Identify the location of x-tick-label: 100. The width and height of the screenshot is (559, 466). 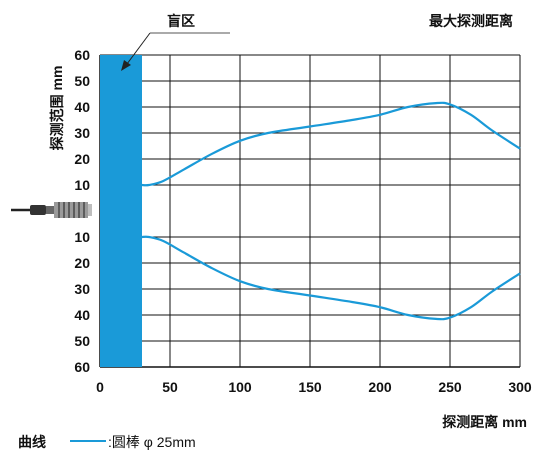
(240, 387).